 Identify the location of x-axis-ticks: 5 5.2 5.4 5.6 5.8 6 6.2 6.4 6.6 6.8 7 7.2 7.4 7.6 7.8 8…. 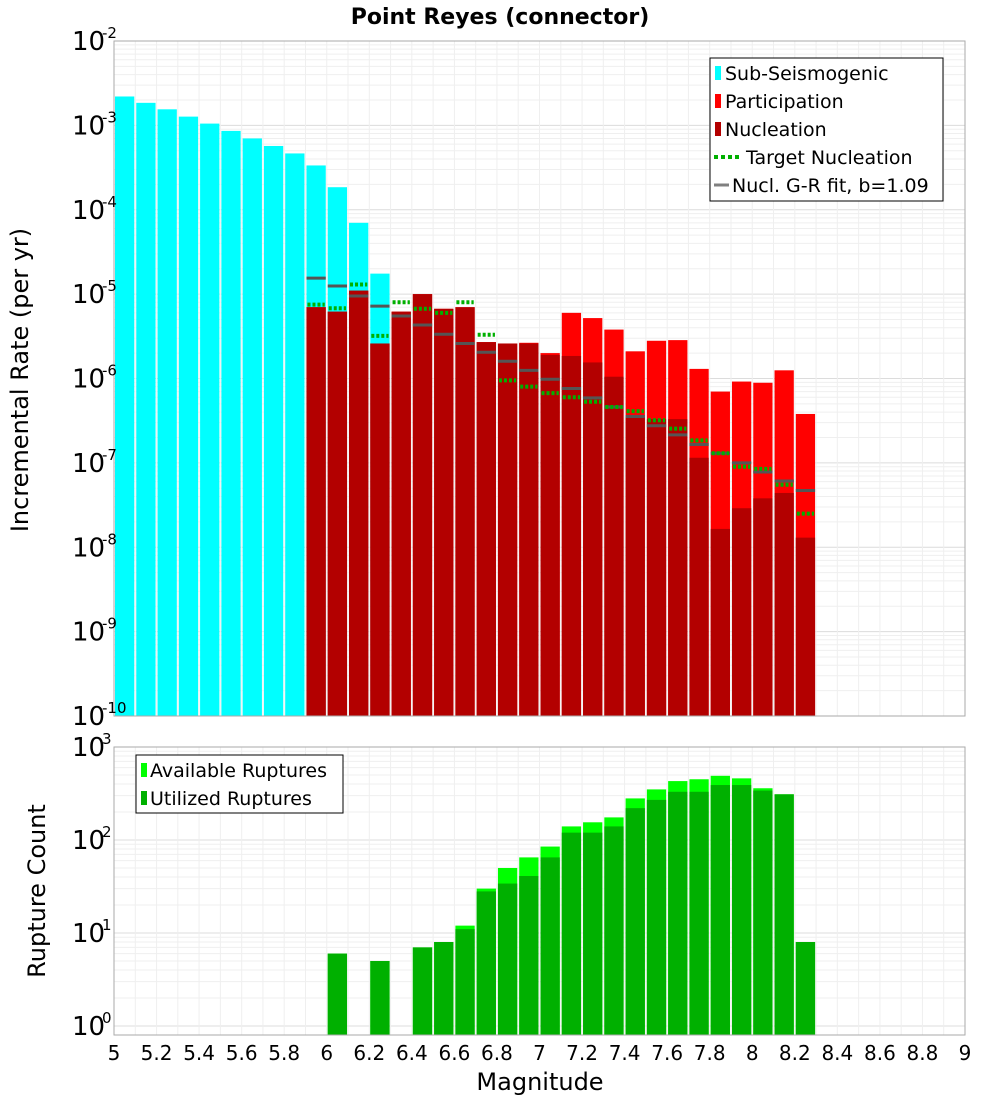
(540, 1053).